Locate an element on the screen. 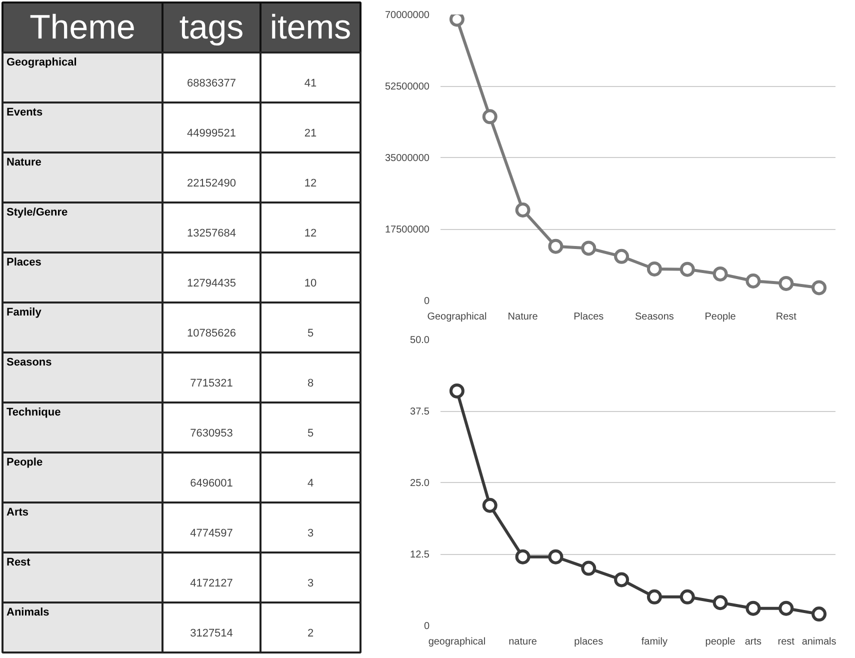 This screenshot has height=658, width=855. category-label: Geographical is located at coordinates (41, 62).